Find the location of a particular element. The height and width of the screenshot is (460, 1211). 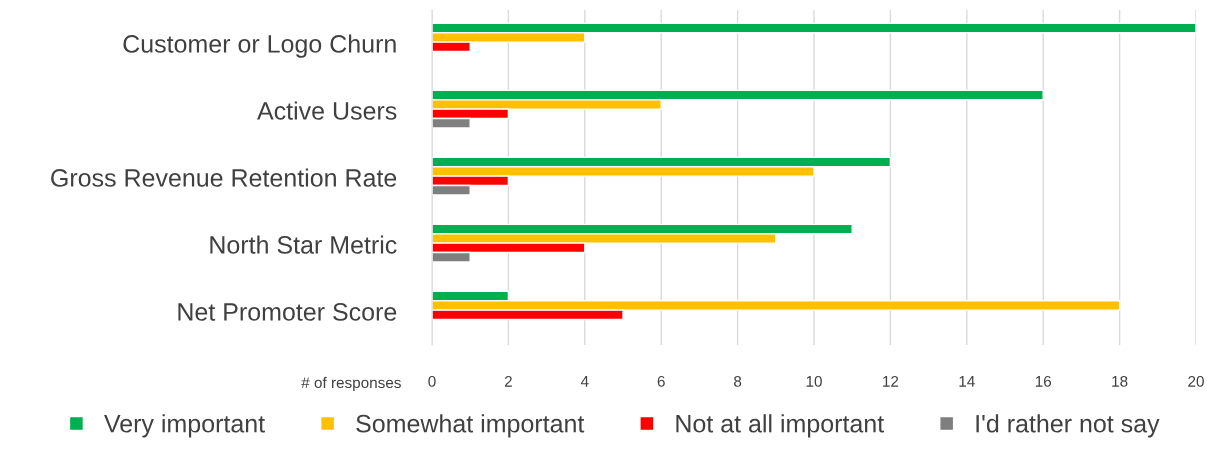

y-tick-label: Customer or Logo Churn is located at coordinates (259, 46).